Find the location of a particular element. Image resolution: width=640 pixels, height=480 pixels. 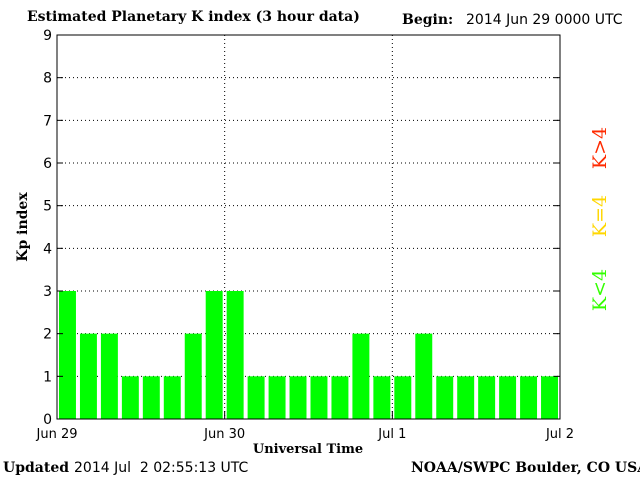

y-tick-label: 7 is located at coordinates (47, 121).